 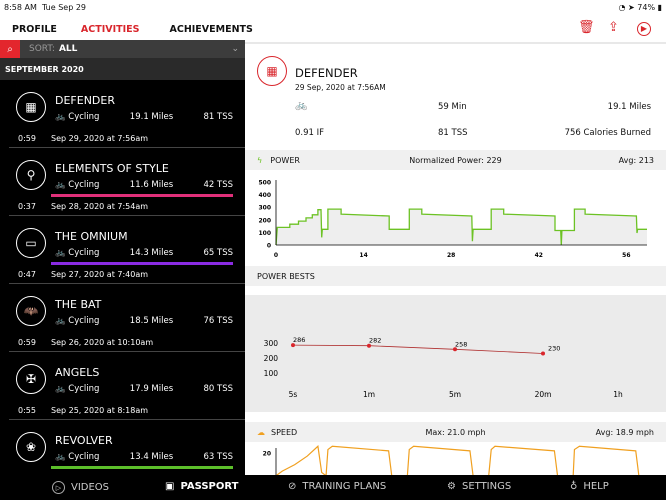 What do you see at coordinates (31, 379) in the screenshot?
I see `activity-badge-icon: ✠` at bounding box center [31, 379].